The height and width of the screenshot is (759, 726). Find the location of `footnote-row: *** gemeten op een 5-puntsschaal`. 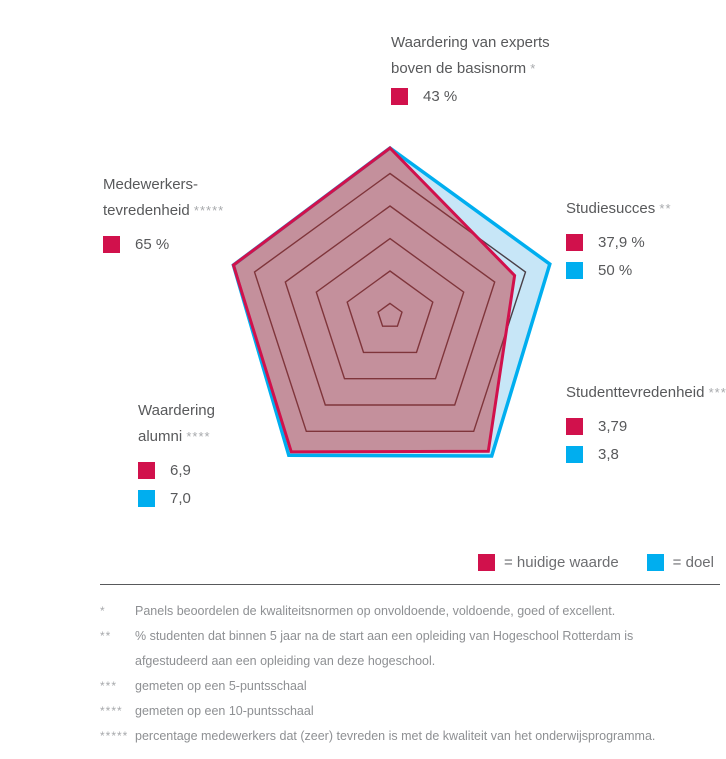

footnote-row: *** gemeten op een 5-puntsschaal is located at coordinates (406, 686).